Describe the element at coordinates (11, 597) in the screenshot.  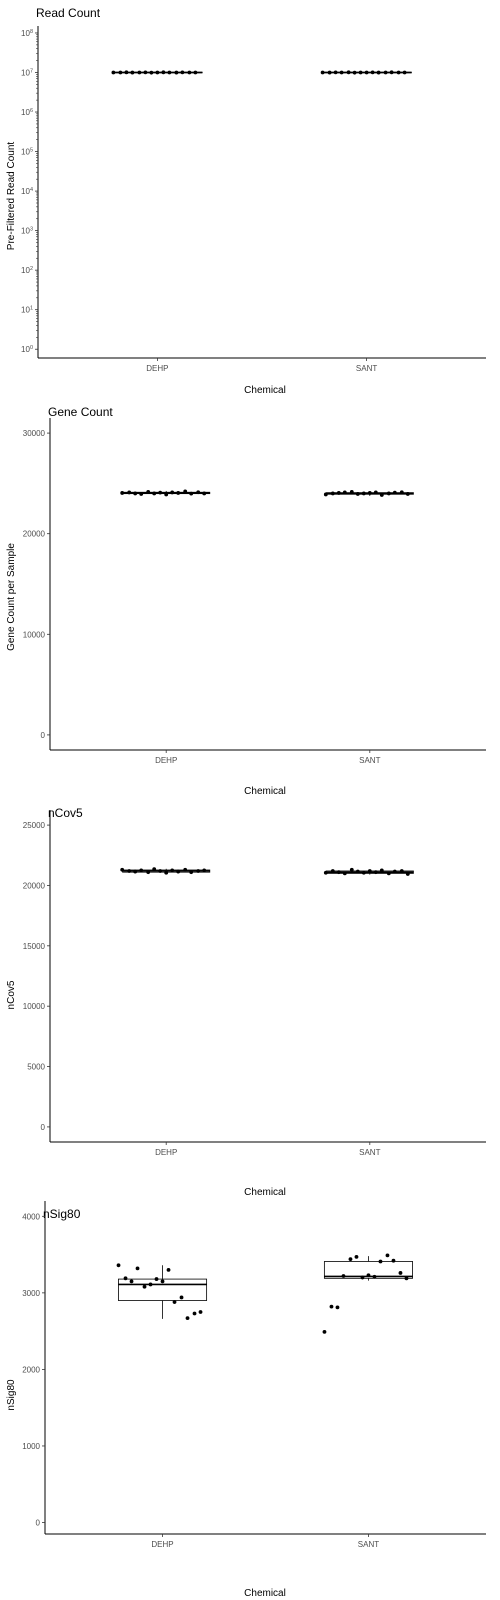
I see `y-axis-label: Gene Count per Sample` at that location.